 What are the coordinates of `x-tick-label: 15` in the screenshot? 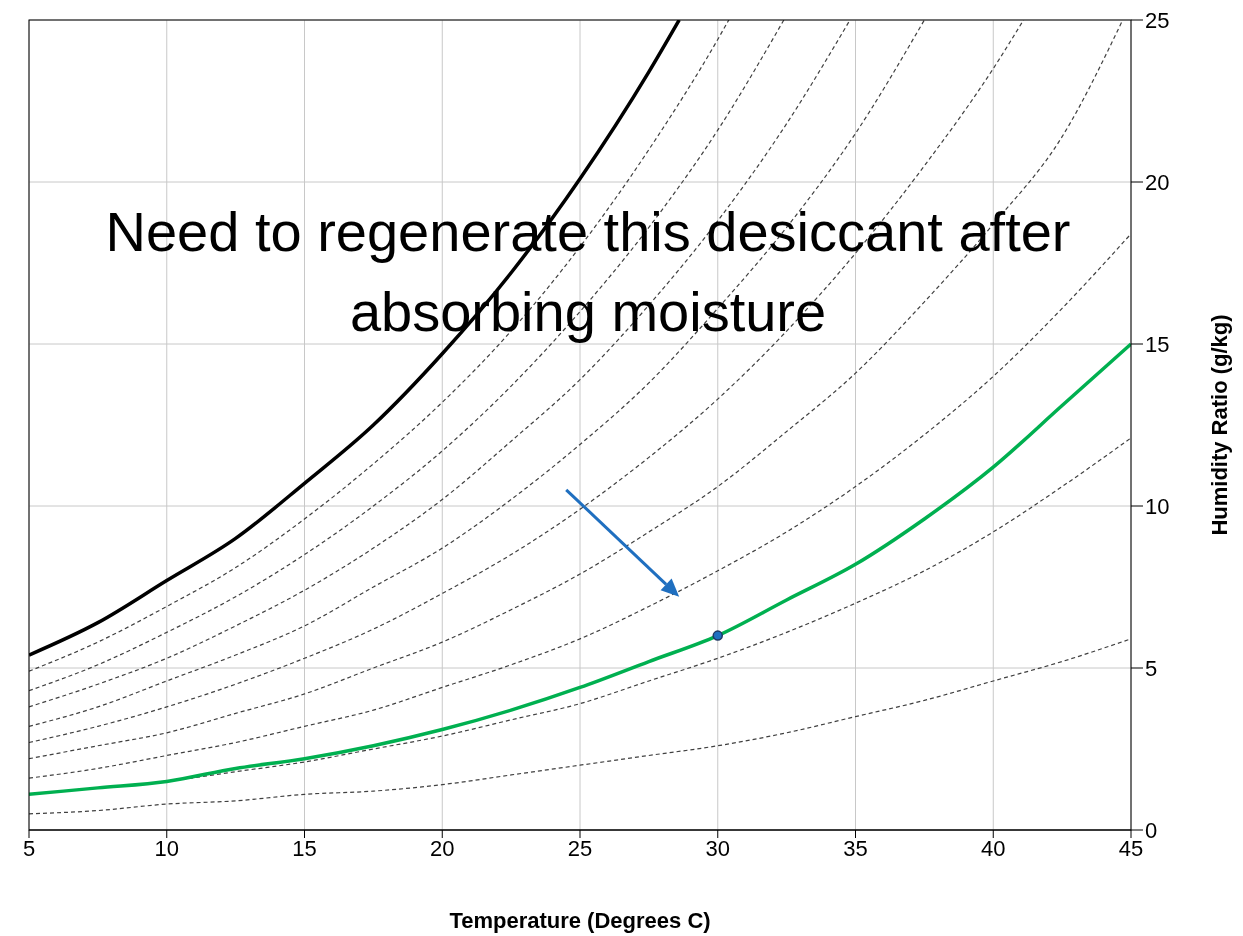 It's located at (304, 848).